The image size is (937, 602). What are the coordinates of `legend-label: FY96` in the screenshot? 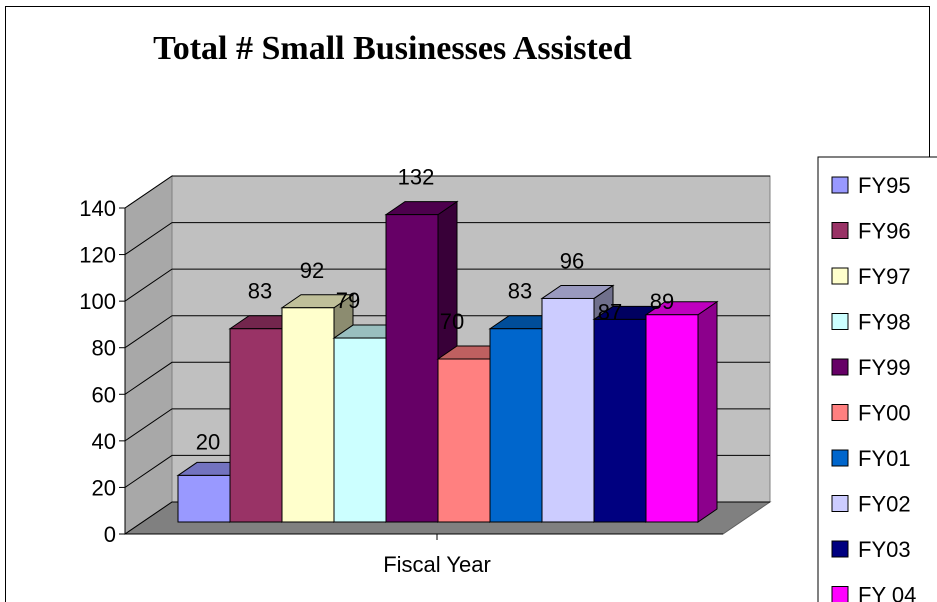 It's located at (884, 231).